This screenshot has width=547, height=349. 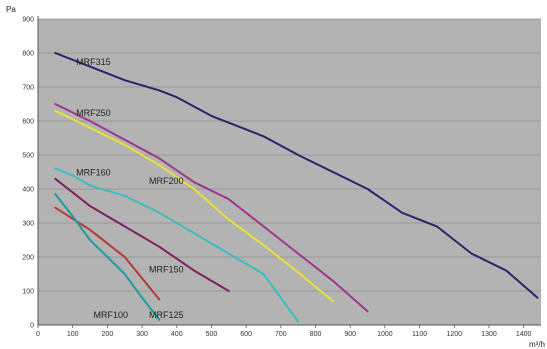 I want to click on x-tick-label: 1100, so click(x=419, y=334).